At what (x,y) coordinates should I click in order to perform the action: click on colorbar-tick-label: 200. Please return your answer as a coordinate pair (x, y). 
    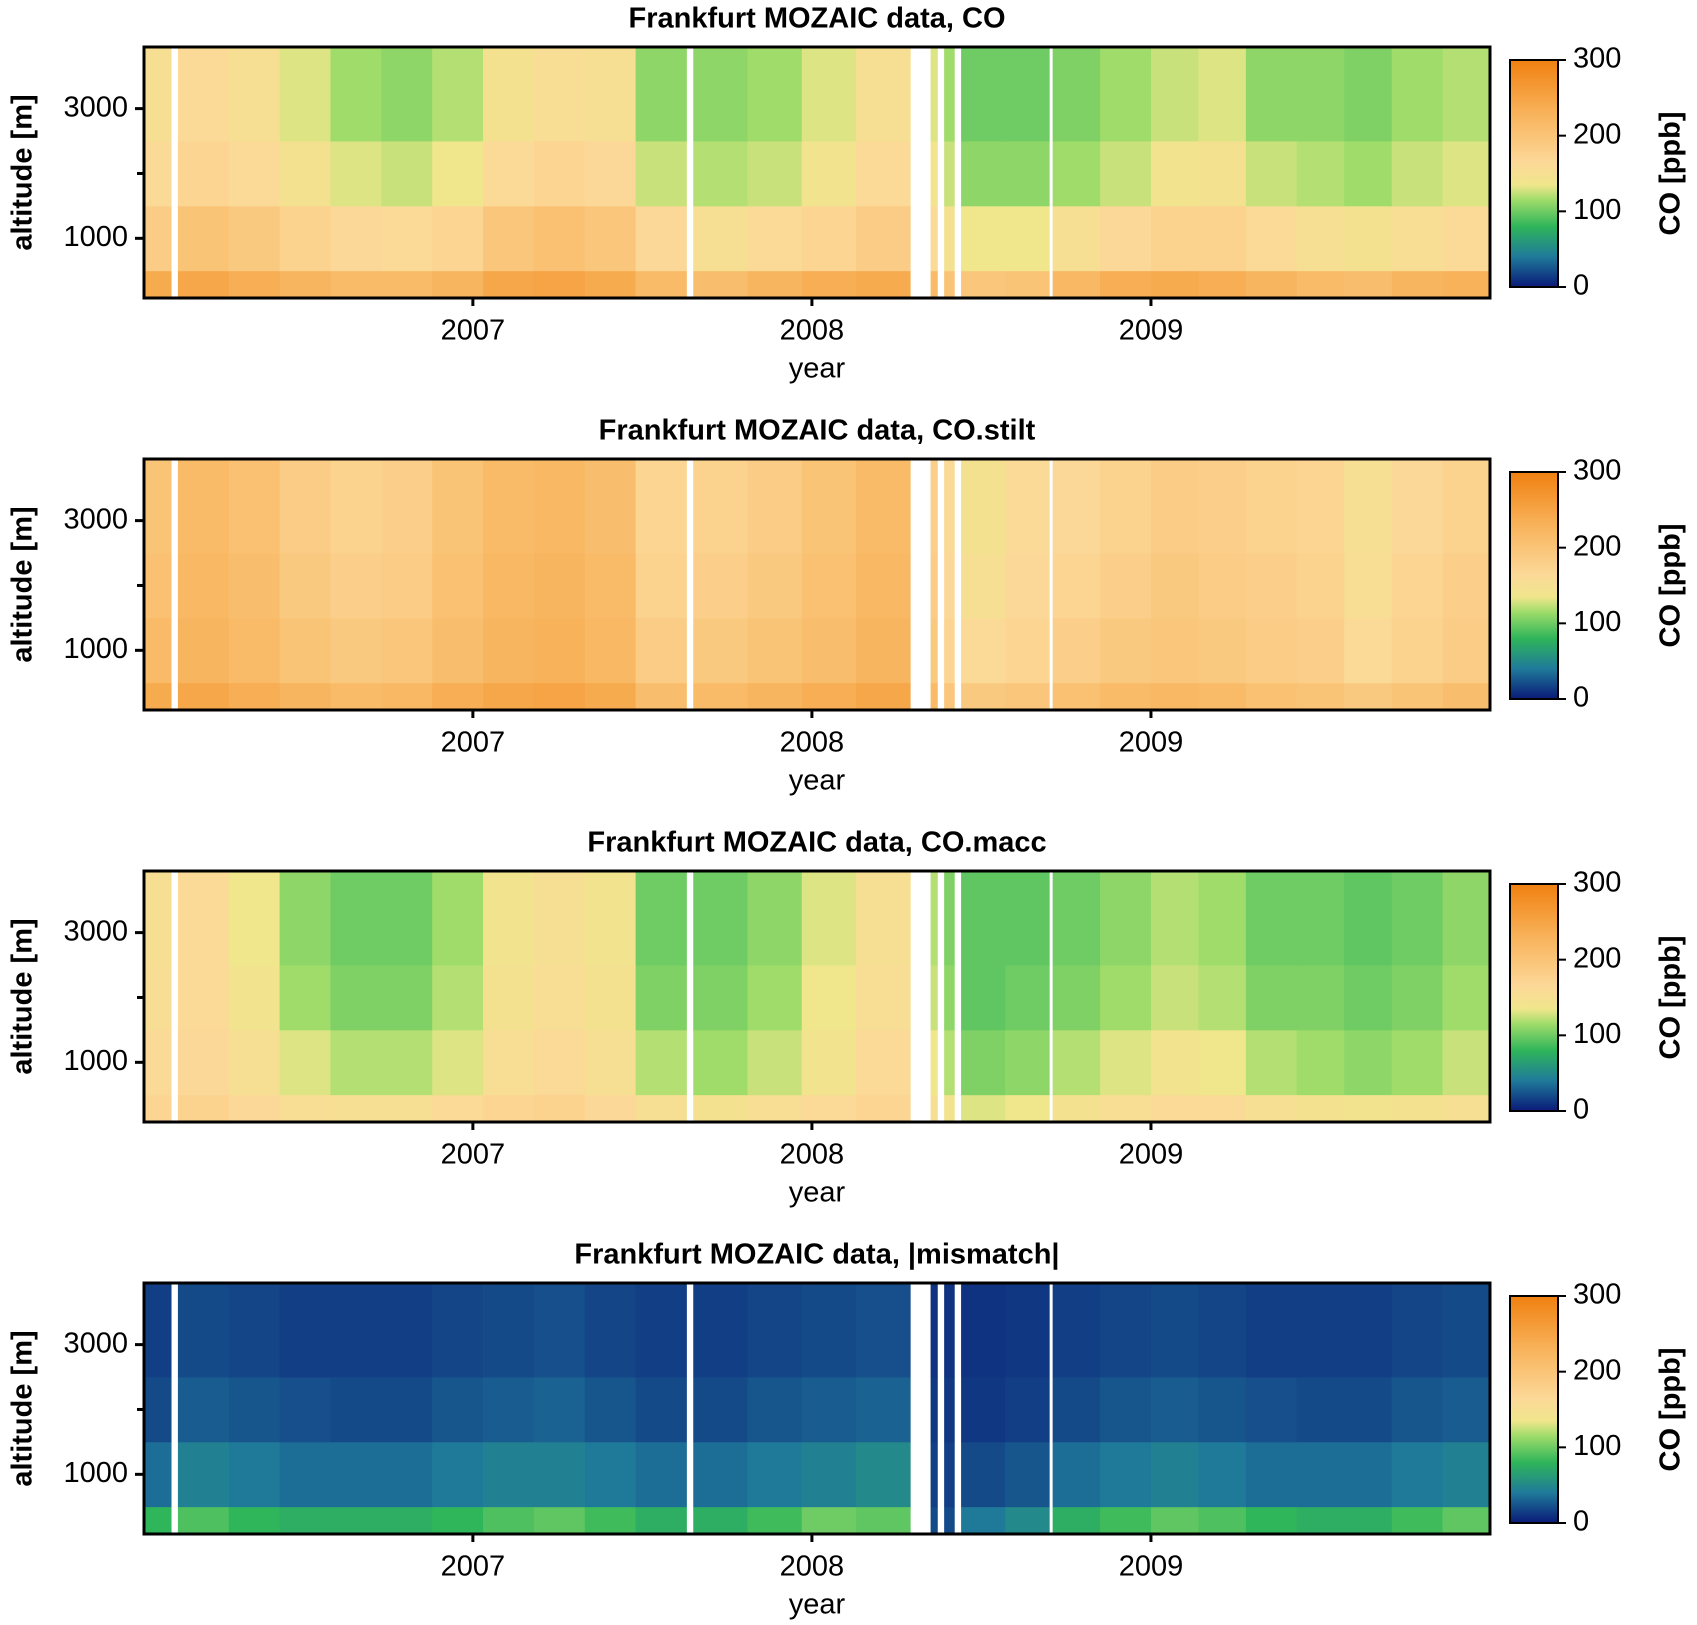
    Looking at the image, I should click on (1597, 958).